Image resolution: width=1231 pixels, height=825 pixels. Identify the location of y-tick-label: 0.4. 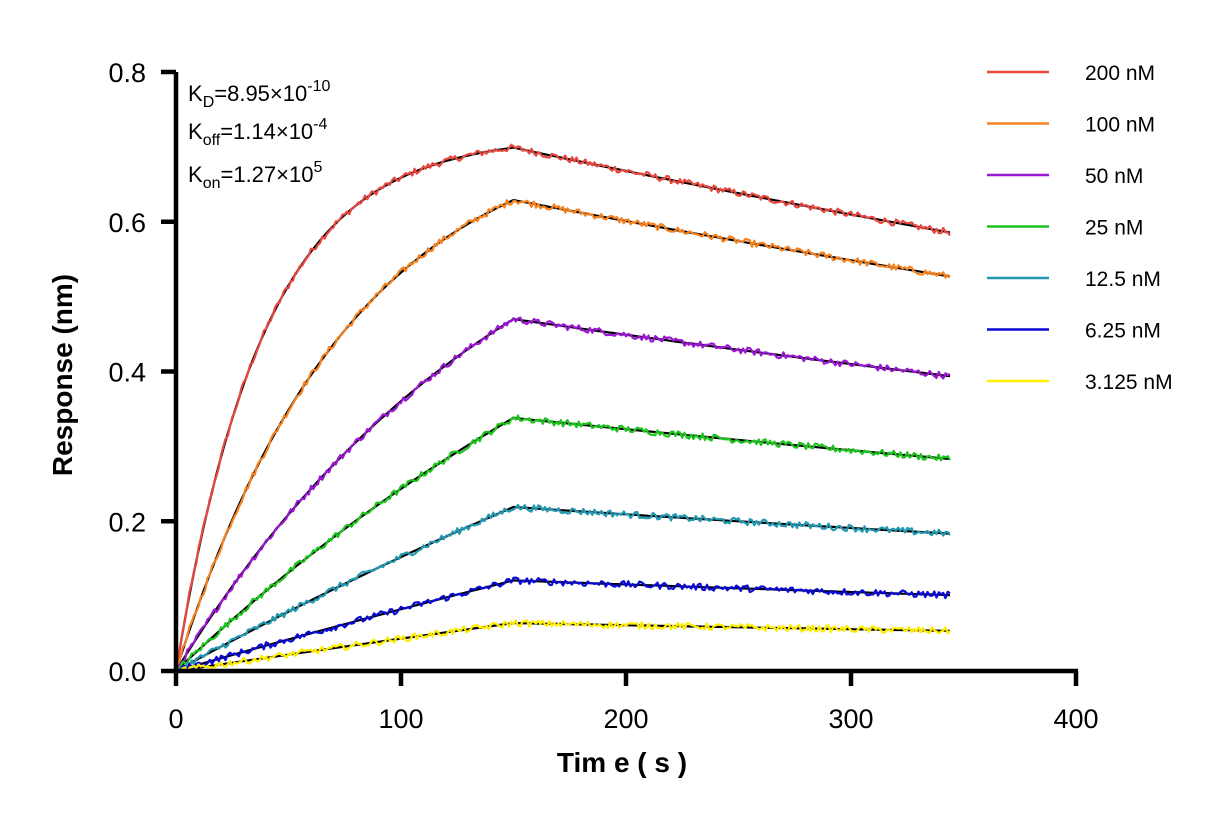
(127, 373).